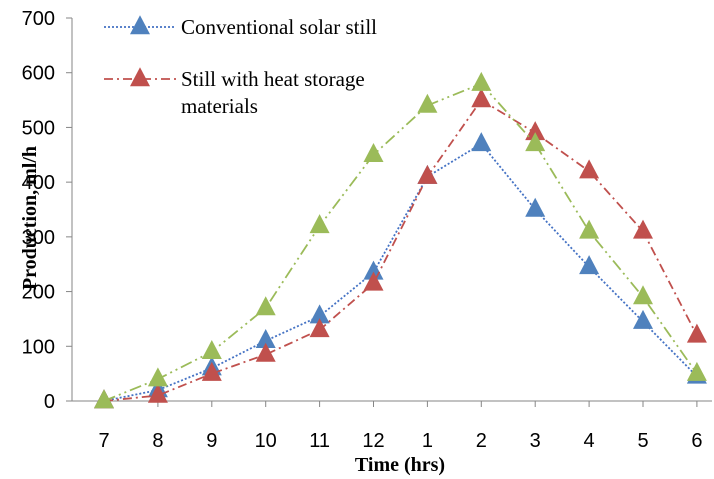 The image size is (714, 479). What do you see at coordinates (103, 441) in the screenshot?
I see `x-tick-label: 7` at bounding box center [103, 441].